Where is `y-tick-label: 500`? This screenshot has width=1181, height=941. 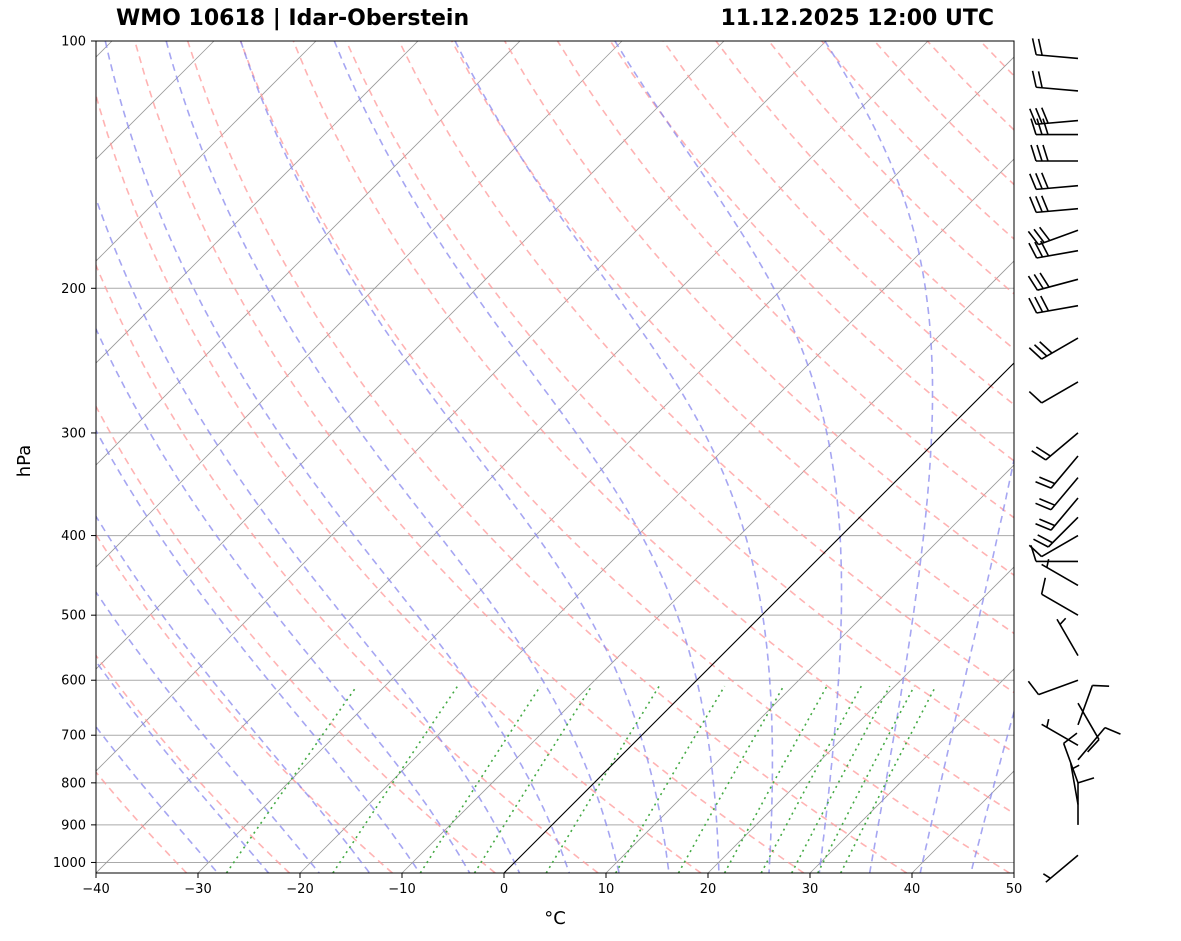 y-tick-label: 500 is located at coordinates (73, 616).